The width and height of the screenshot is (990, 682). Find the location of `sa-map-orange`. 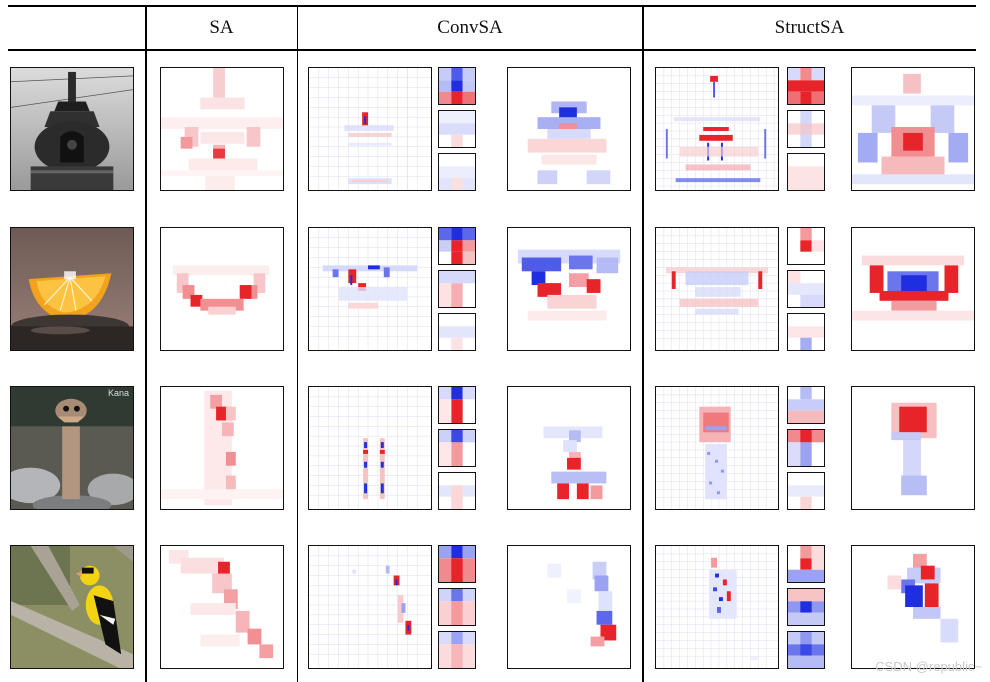

sa-map-orange is located at coordinates (222, 289).